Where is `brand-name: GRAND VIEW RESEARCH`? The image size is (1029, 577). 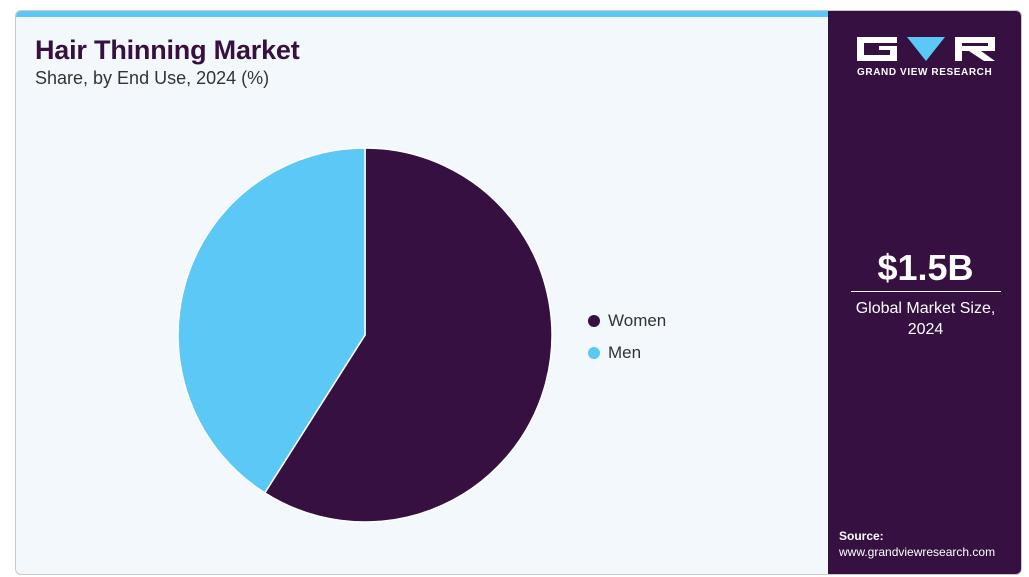
brand-name: GRAND VIEW RESEARCH is located at coordinates (925, 72).